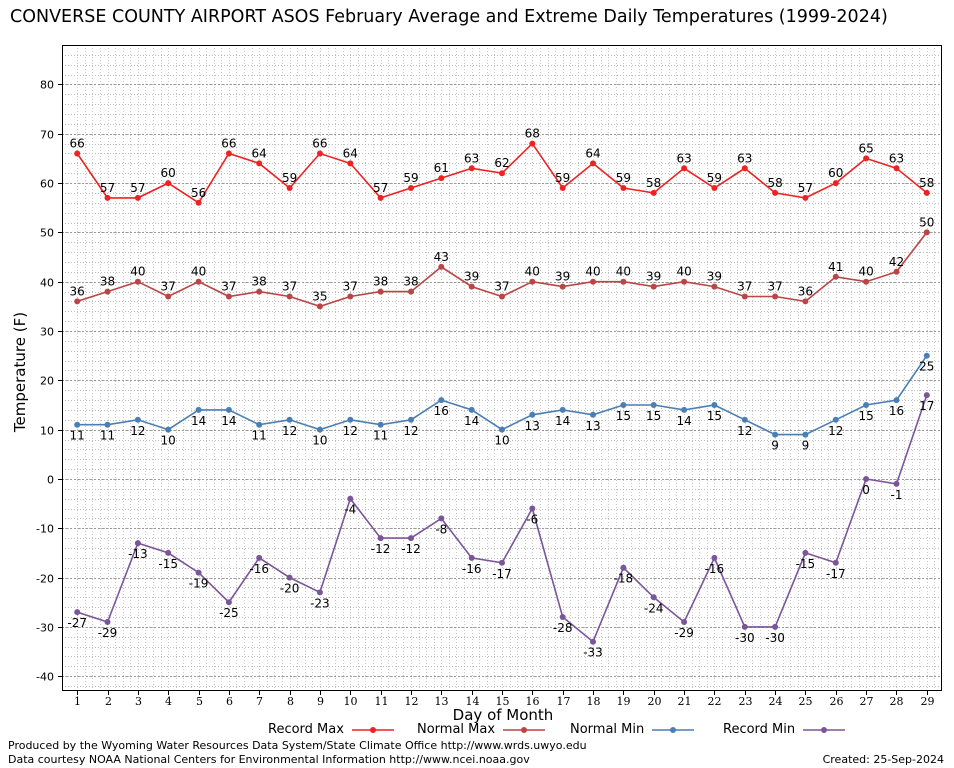  Describe the element at coordinates (607, 729) in the screenshot. I see `legend-label: Normal Min` at that location.